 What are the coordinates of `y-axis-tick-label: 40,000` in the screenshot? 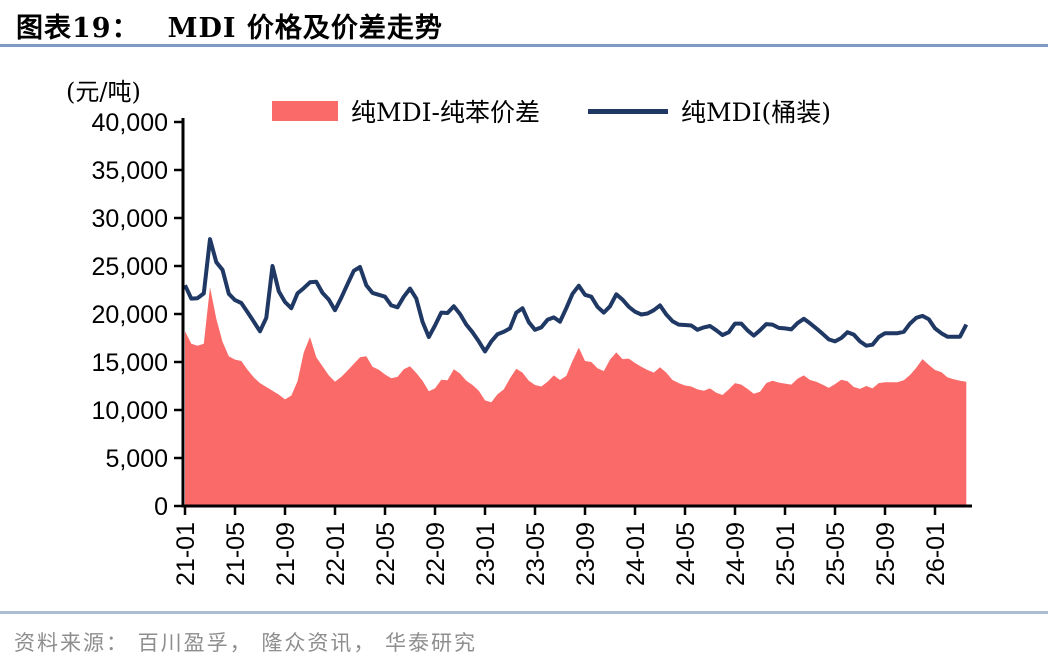 It's located at (130, 123).